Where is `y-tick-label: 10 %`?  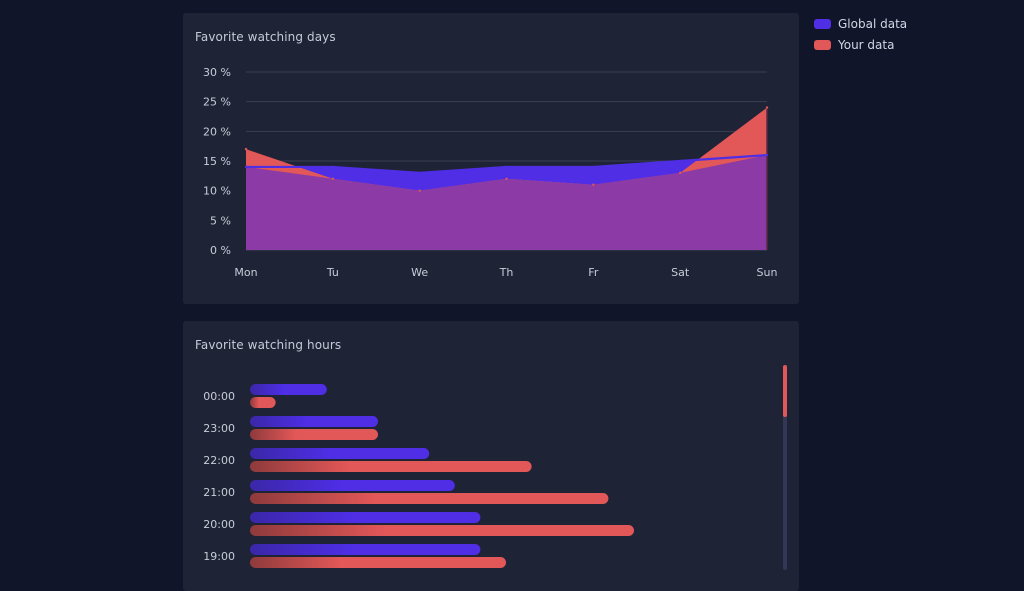
y-tick-label: 10 % is located at coordinates (217, 191).